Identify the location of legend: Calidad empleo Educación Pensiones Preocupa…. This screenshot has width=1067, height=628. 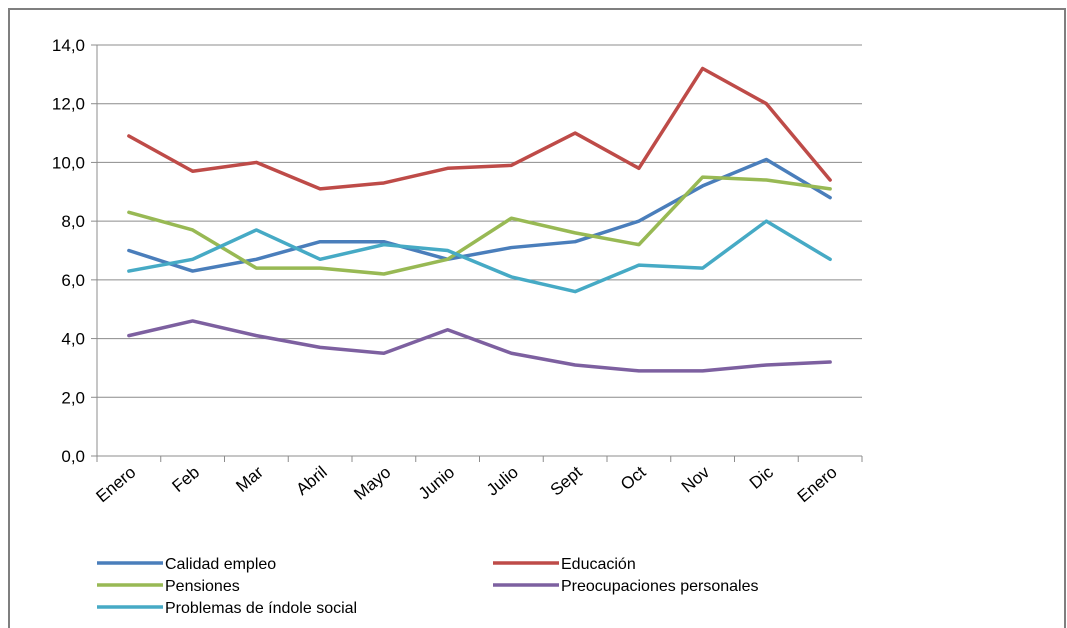
(427, 586).